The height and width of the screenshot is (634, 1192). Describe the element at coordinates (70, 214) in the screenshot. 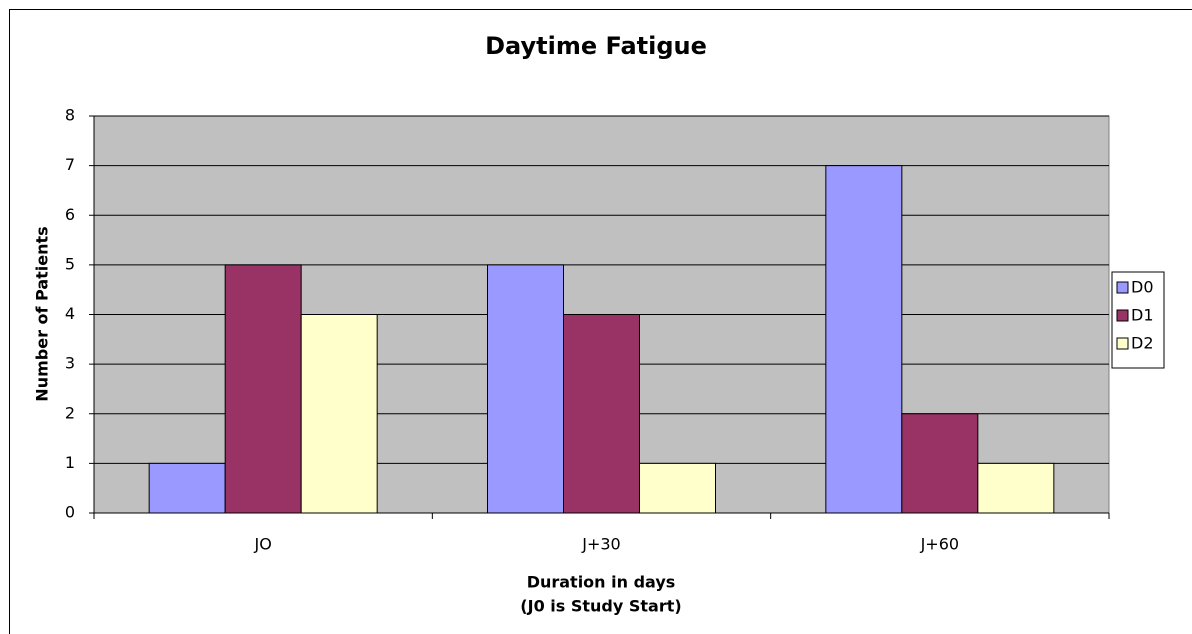

I see `y-tick-label: 6` at that location.